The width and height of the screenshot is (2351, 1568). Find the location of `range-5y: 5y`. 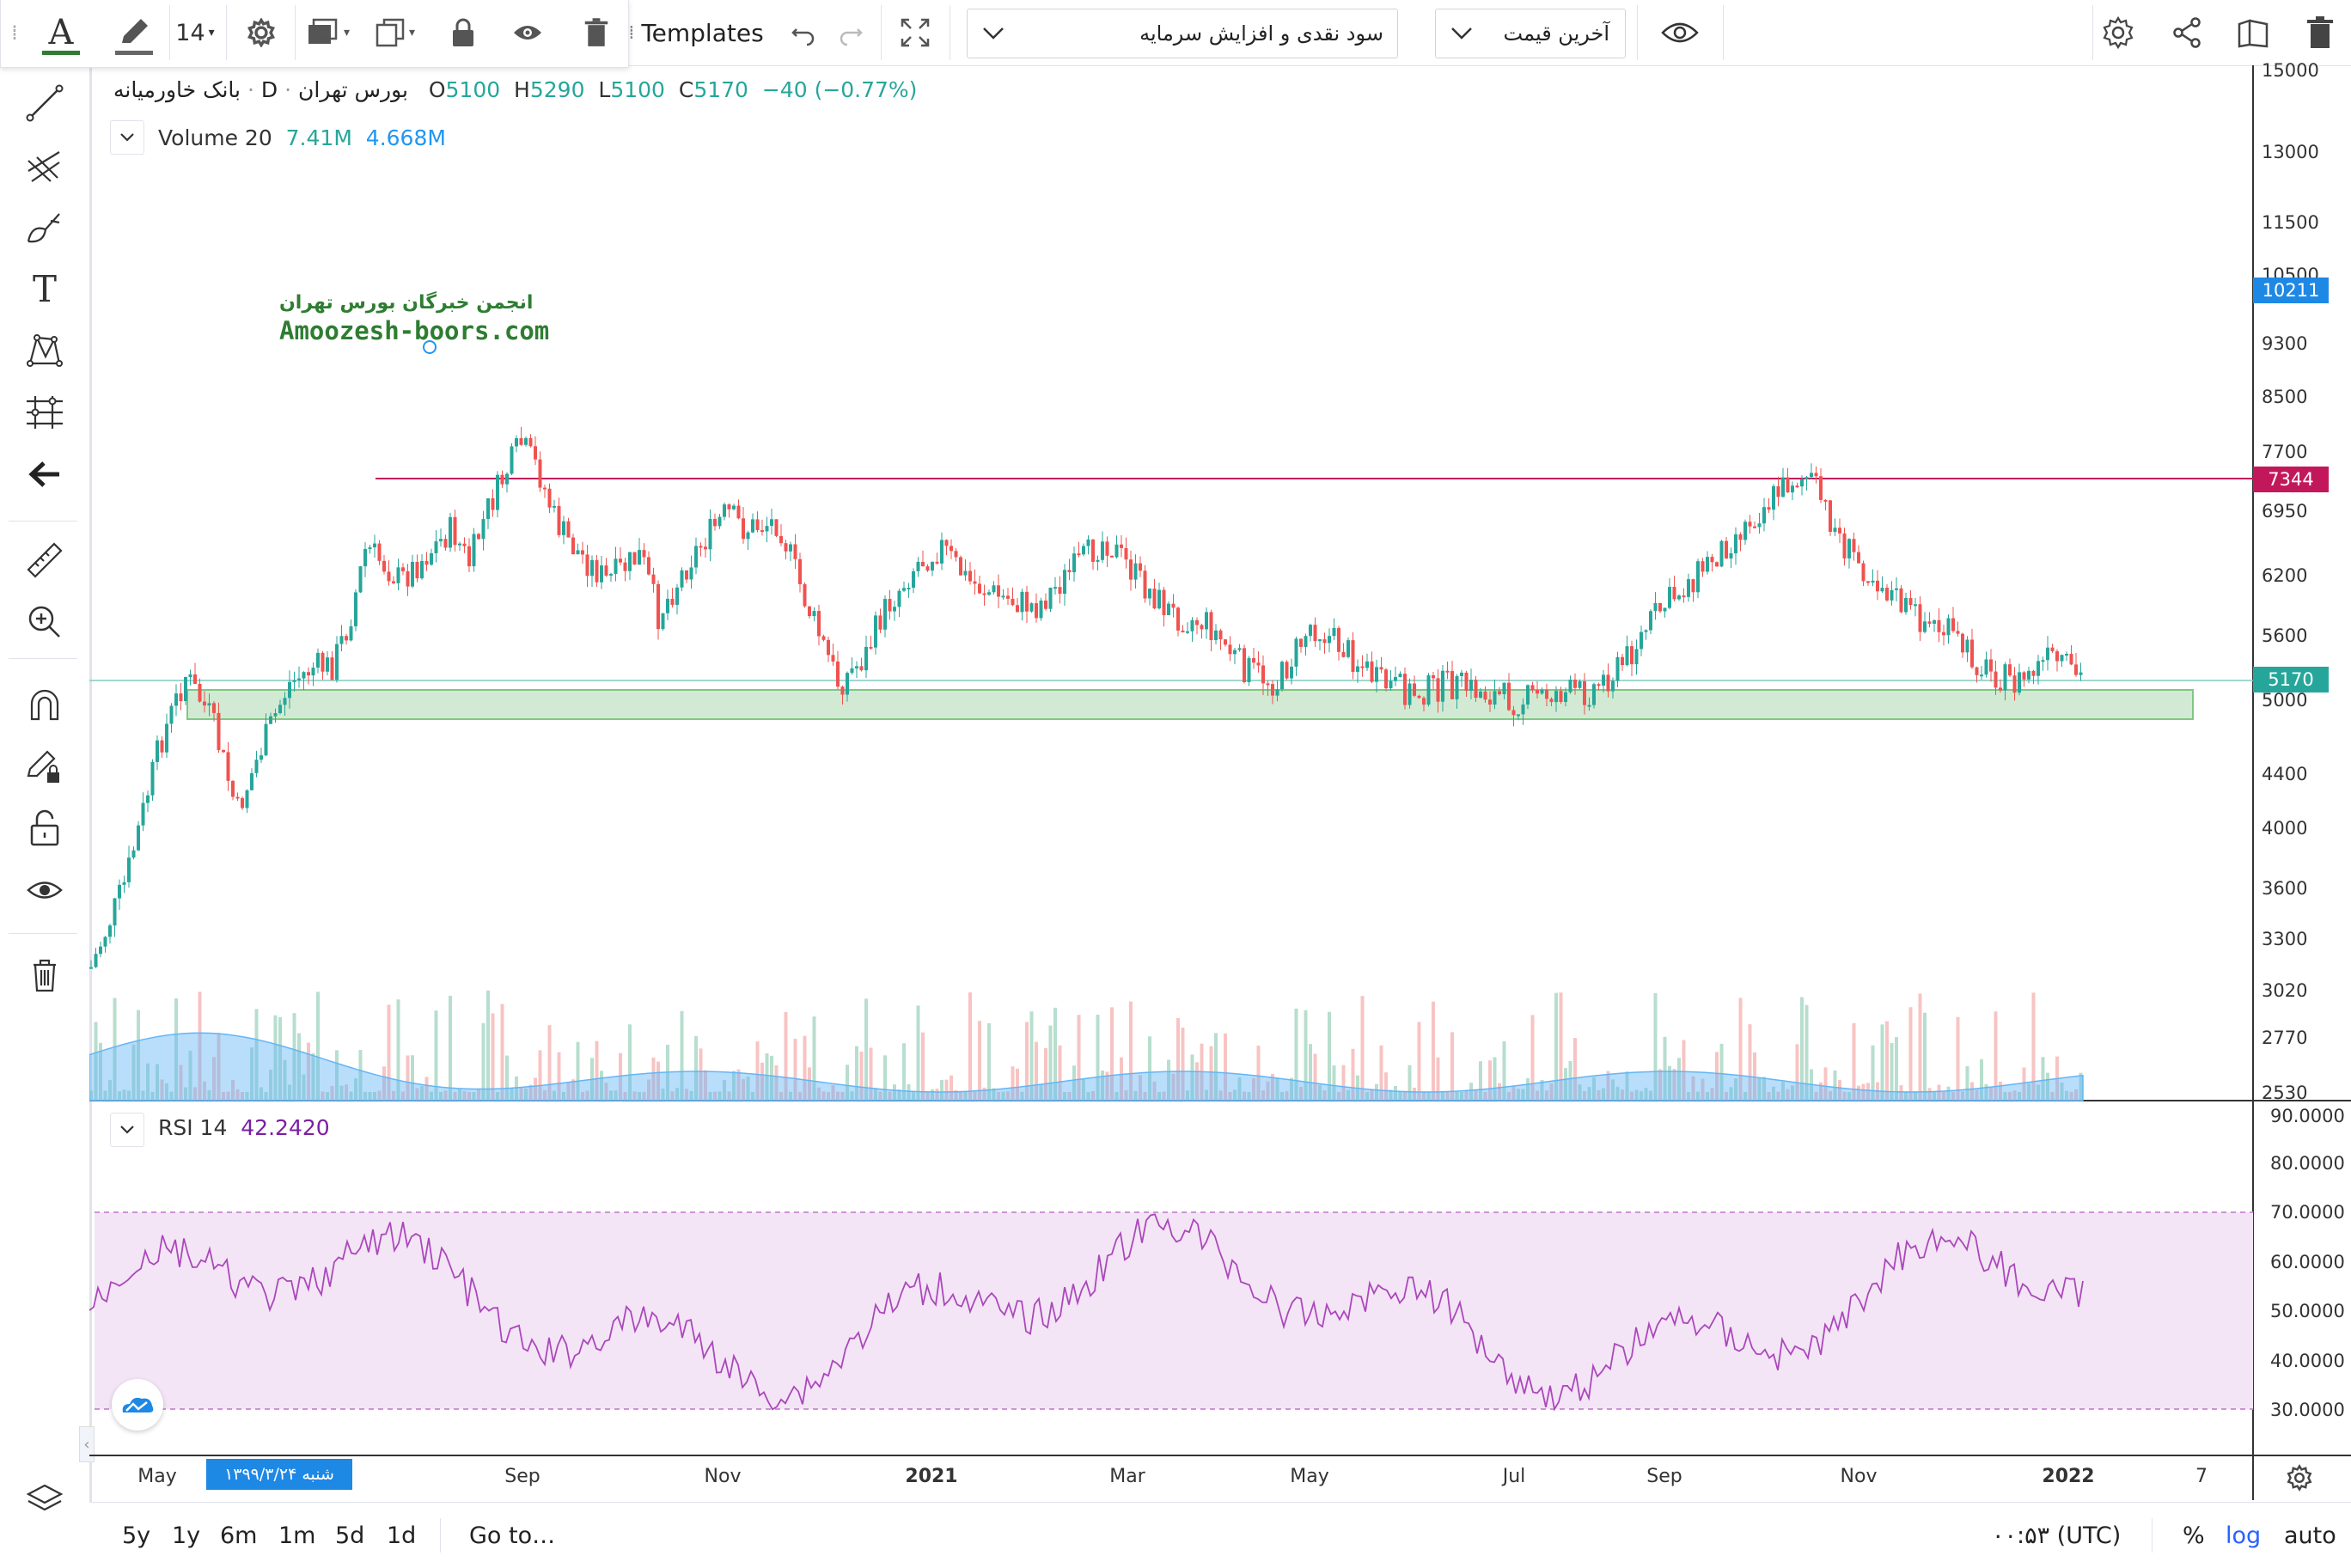

range-5y: 5y is located at coordinates (136, 1535).